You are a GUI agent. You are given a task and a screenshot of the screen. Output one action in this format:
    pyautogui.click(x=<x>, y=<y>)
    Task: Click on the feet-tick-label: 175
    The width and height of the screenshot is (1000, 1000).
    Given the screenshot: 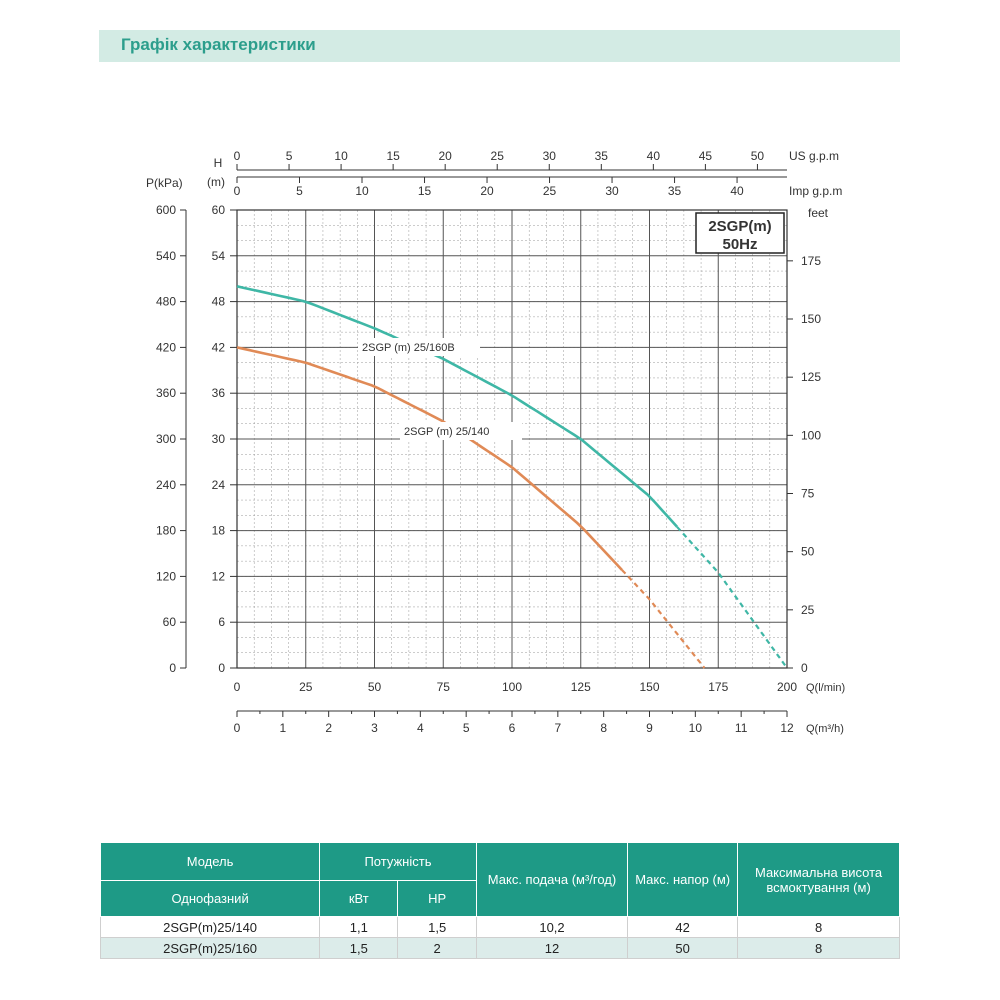 What is the action you would take?
    pyautogui.click(x=811, y=261)
    